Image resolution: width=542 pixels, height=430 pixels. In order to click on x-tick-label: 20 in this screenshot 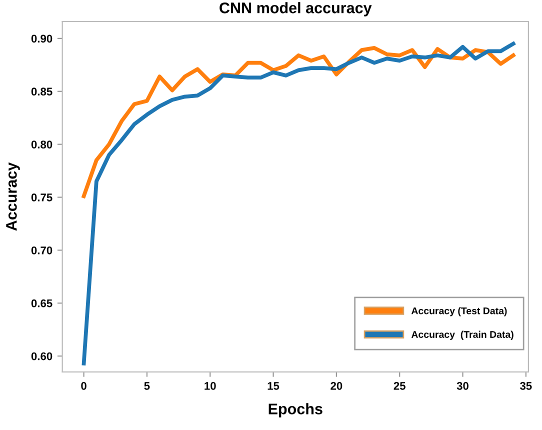, I will do `click(336, 386)`.